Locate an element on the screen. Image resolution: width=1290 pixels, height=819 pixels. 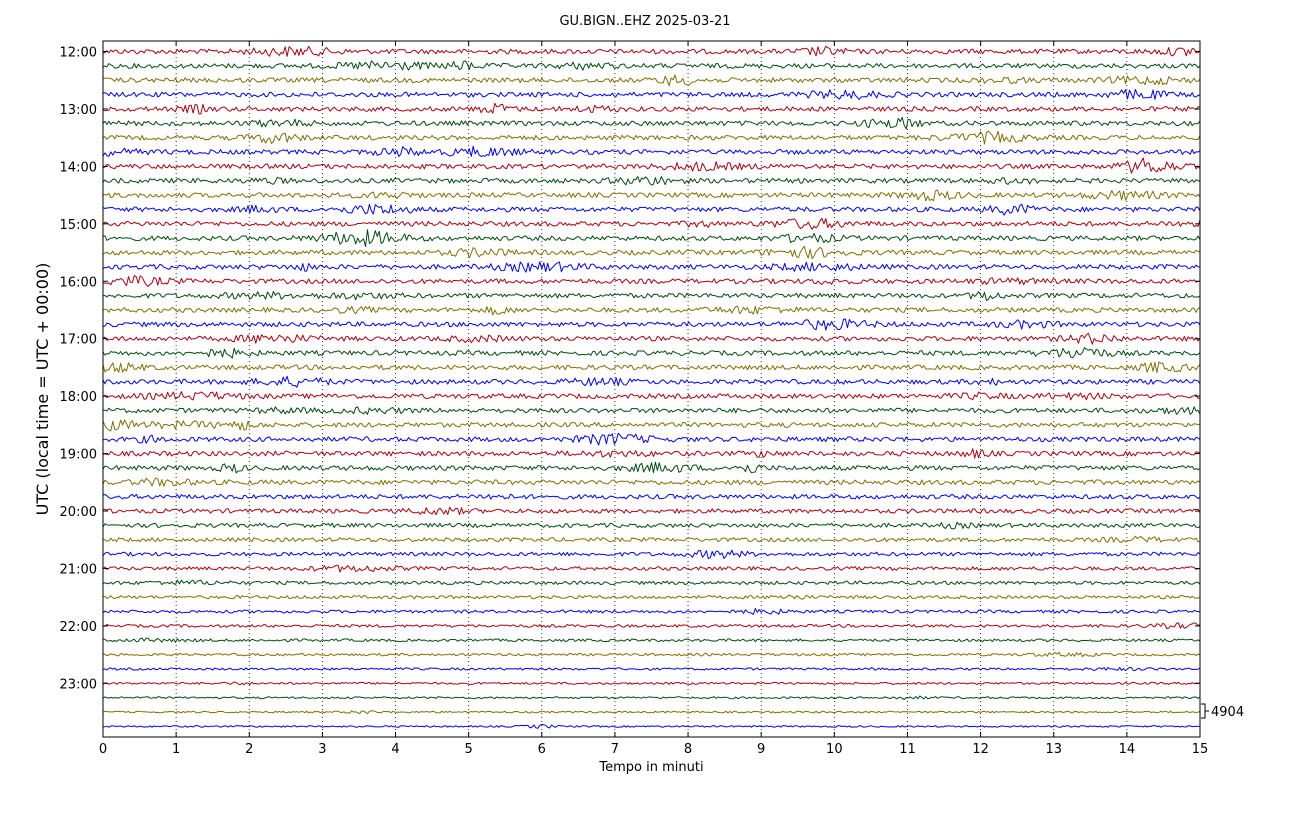
y-tick-label: 13:00 is located at coordinates (78, 110).